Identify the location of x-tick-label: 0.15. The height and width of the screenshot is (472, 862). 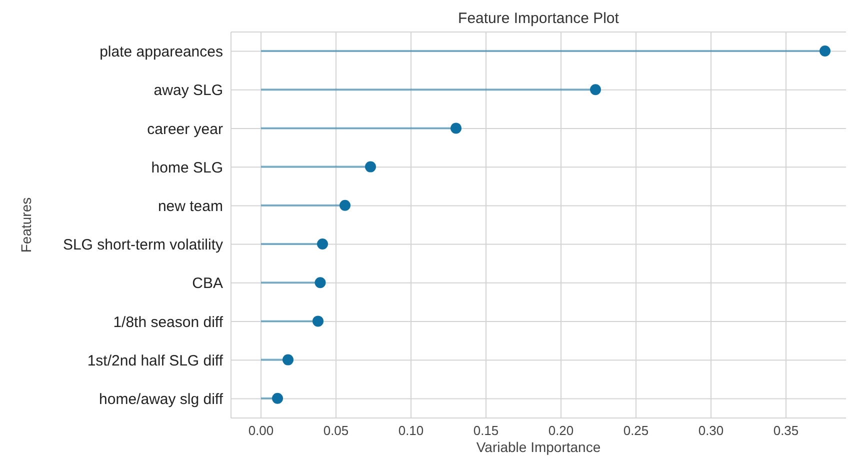
(486, 430).